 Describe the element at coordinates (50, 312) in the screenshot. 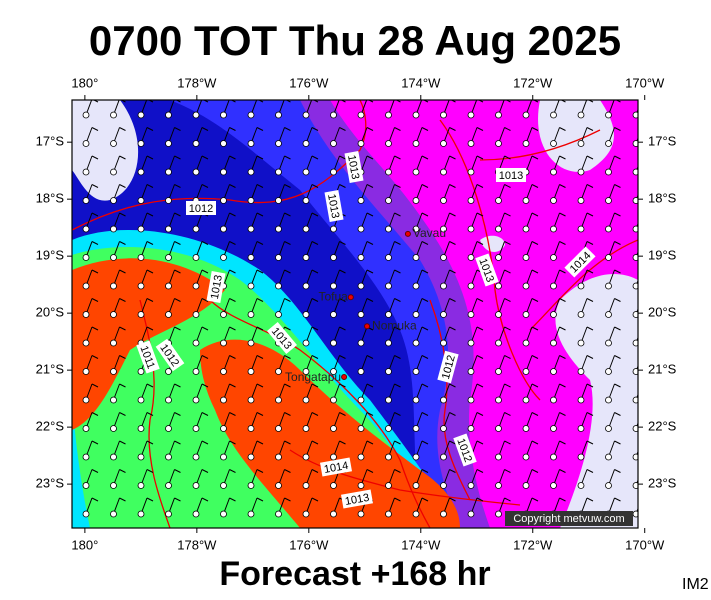

I see `lat-label: 20°S` at that location.